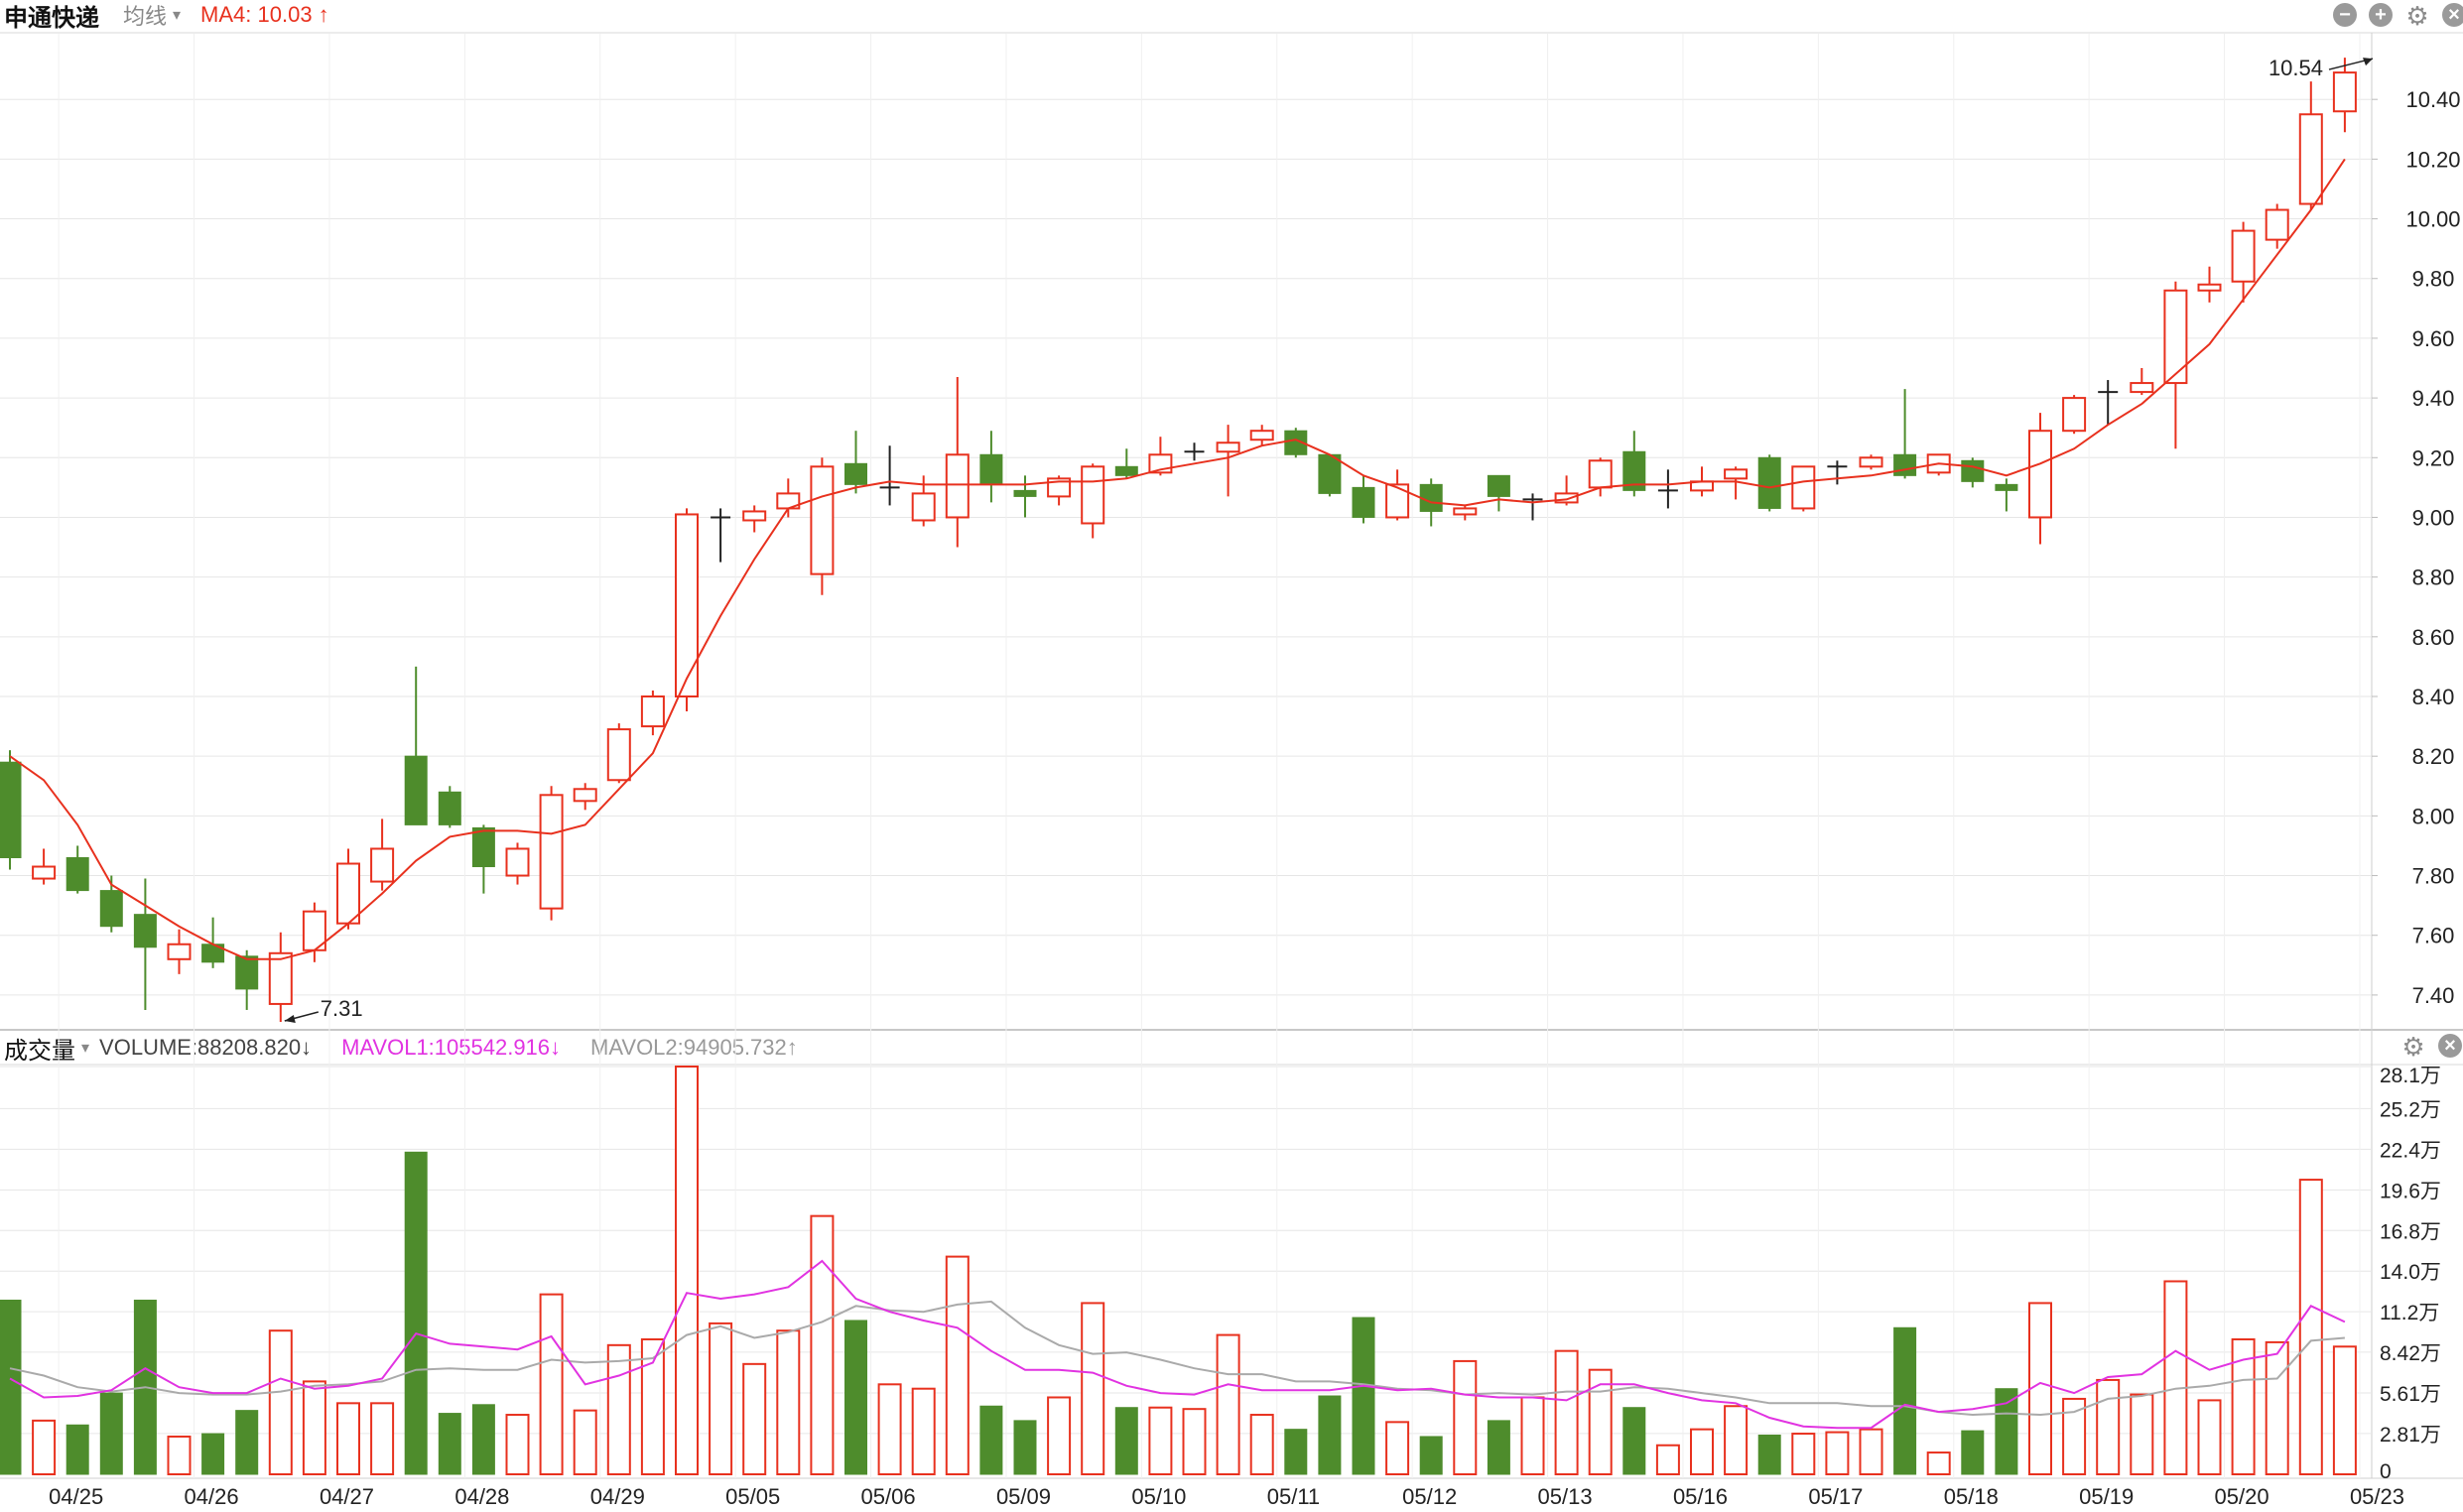  I want to click on volume-tick-label: 11.2万, so click(2409, 1313).